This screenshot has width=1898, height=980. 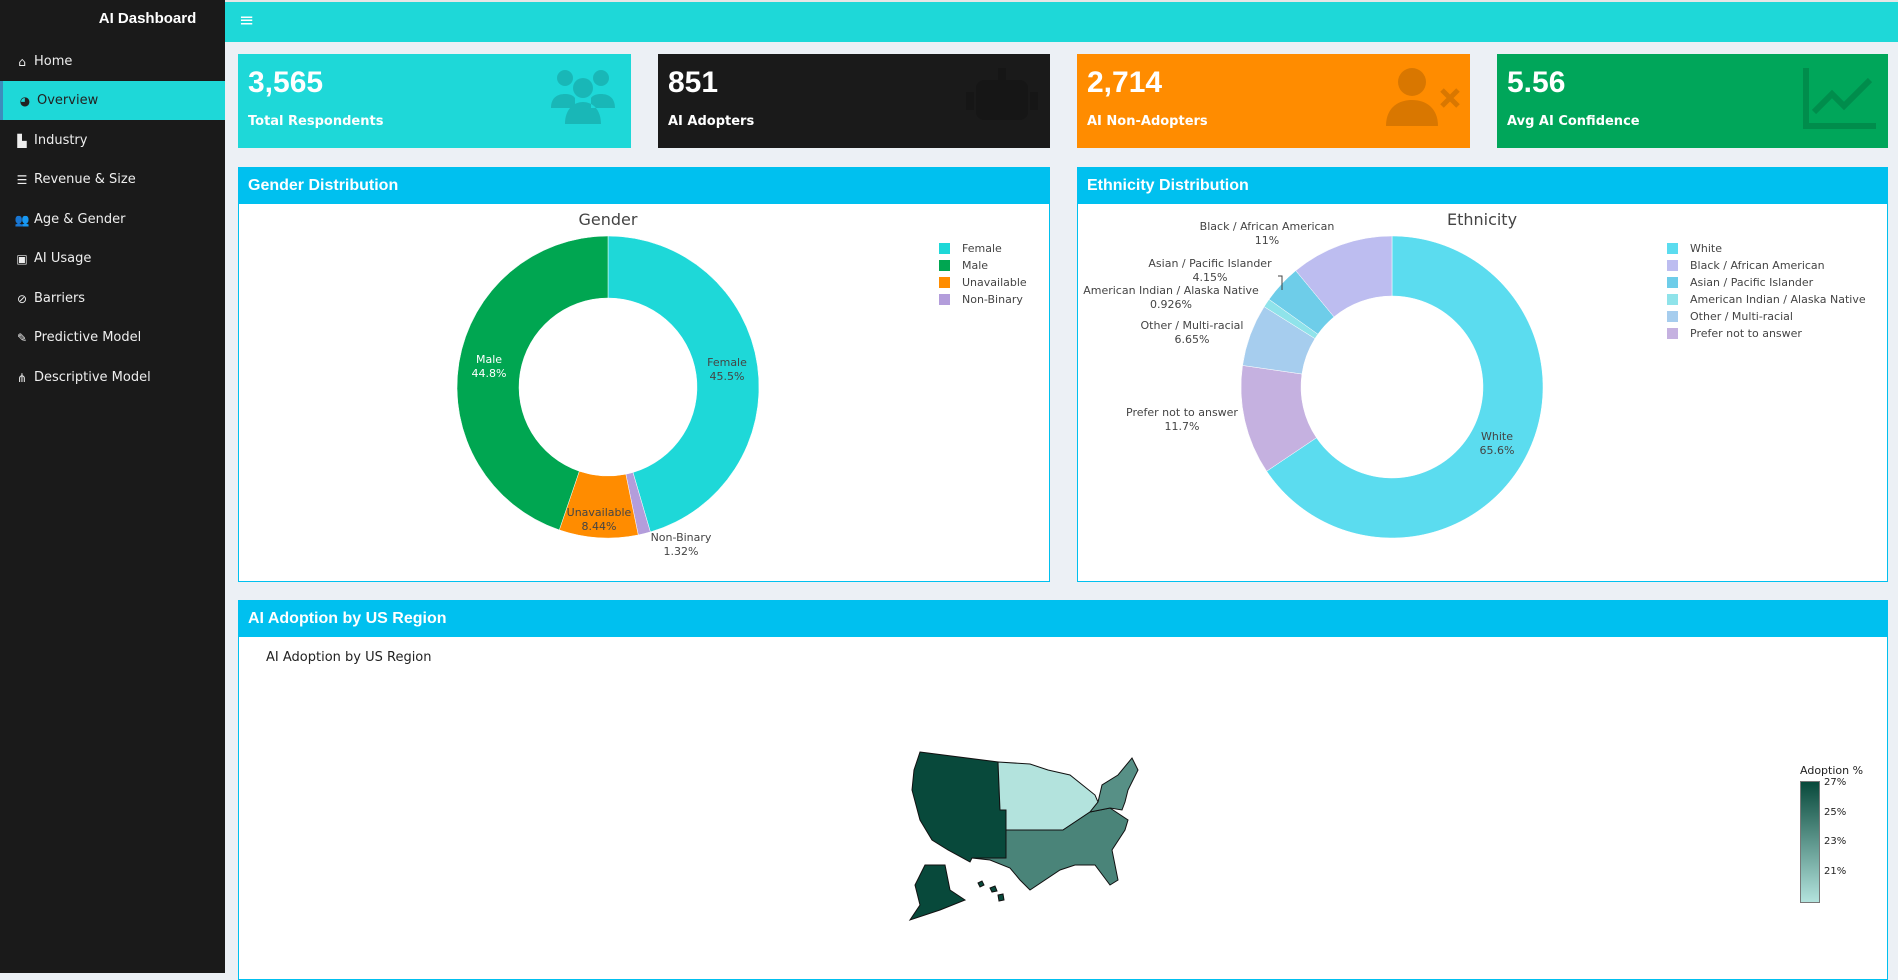 What do you see at coordinates (1405, 387) in the screenshot?
I see `ethnicity-slice-white` at bounding box center [1405, 387].